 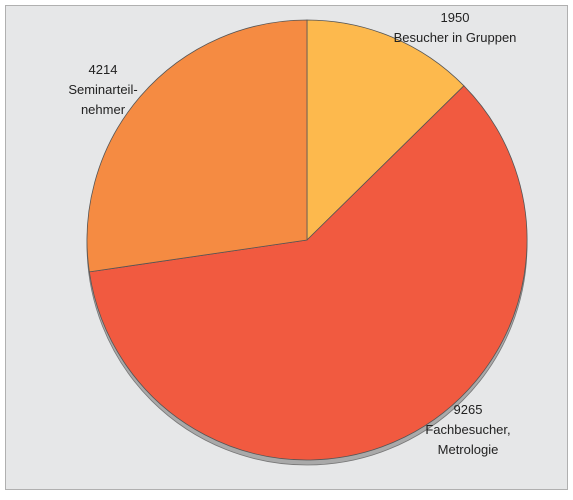 I want to click on category-label: Metrologie, so click(x=468, y=449).